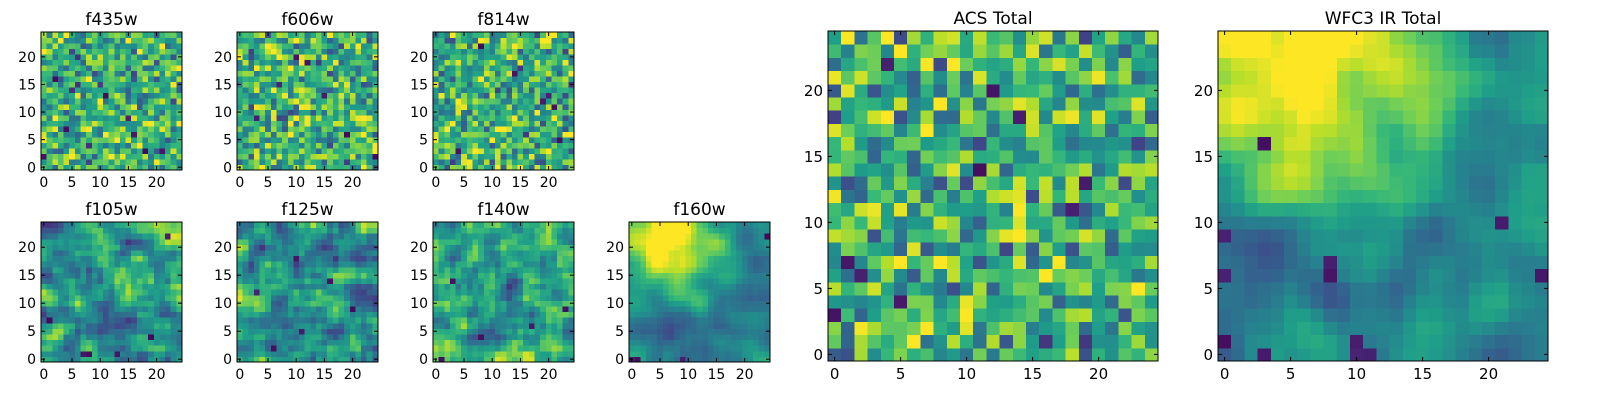 Image resolution: width=1600 pixels, height=400 pixels. Describe the element at coordinates (307, 20) in the screenshot. I see `panel-title: f606w` at that location.